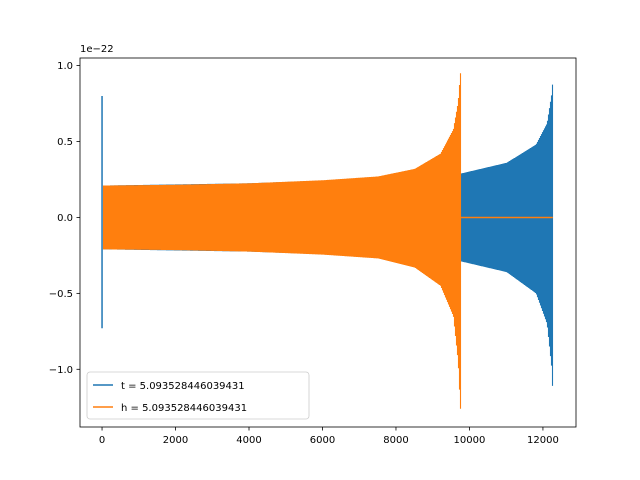 Image resolution: width=640 pixels, height=480 pixels. What do you see at coordinates (248, 440) in the screenshot?
I see `x-tick-label: 4000` at bounding box center [248, 440].